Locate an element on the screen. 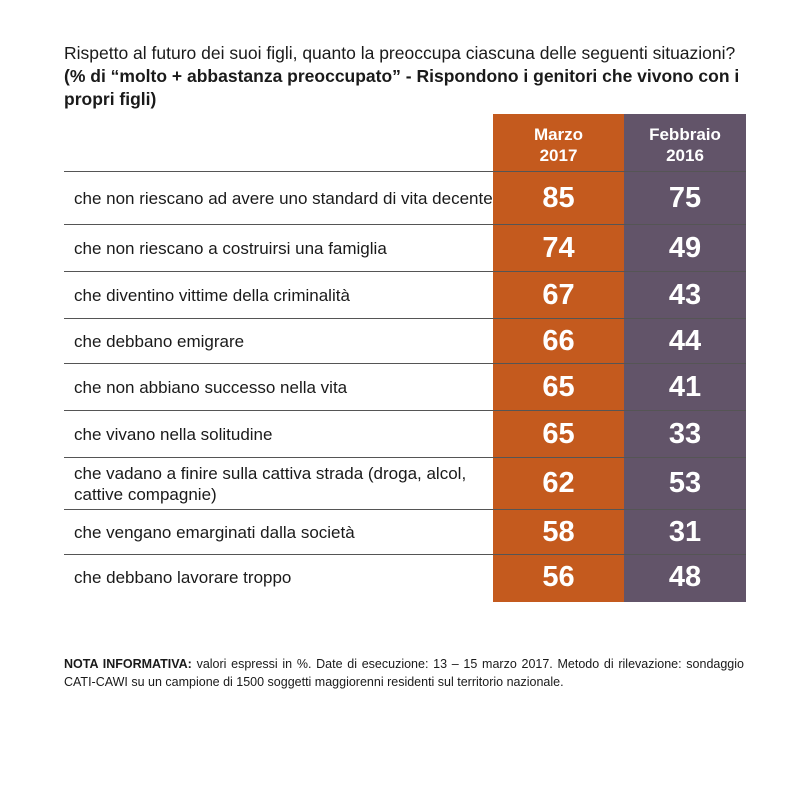  value-2016: 48 is located at coordinates (685, 576).